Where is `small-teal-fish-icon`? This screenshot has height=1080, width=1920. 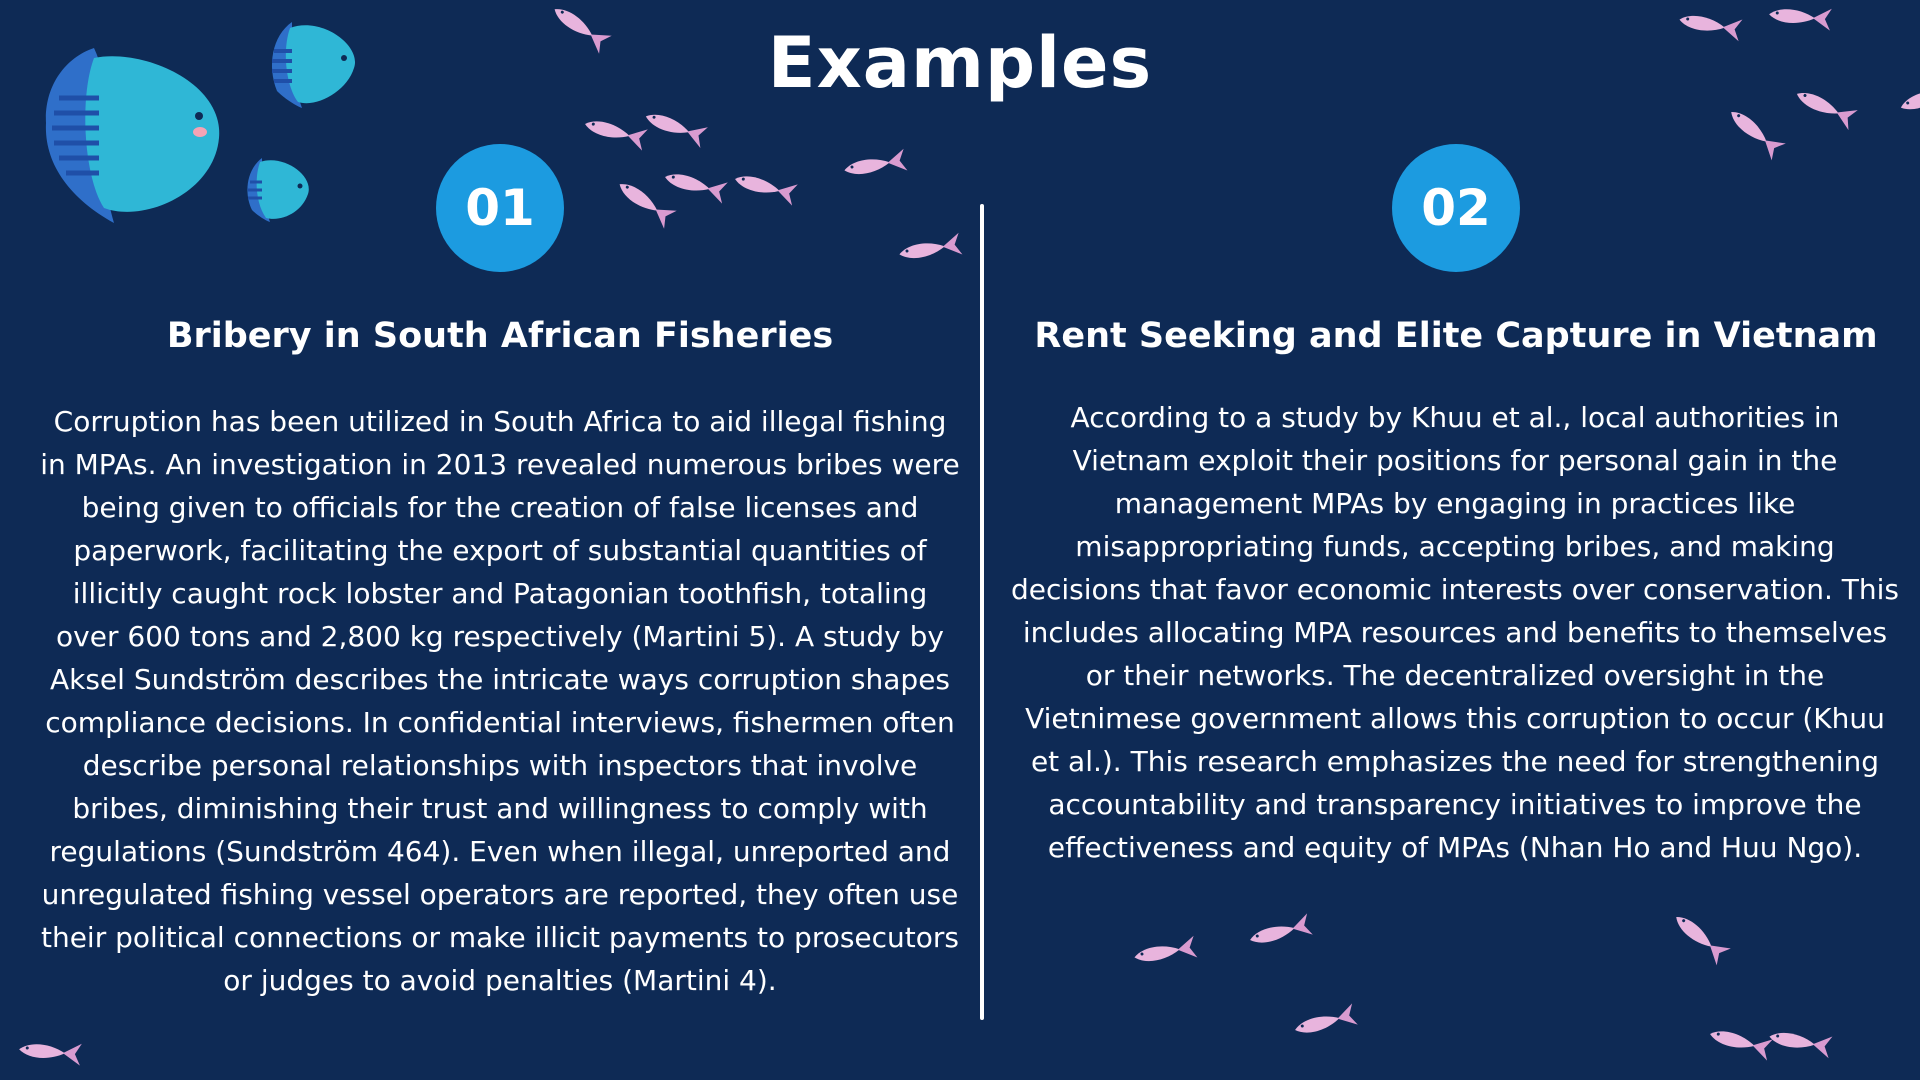 small-teal-fish-icon is located at coordinates (278, 190).